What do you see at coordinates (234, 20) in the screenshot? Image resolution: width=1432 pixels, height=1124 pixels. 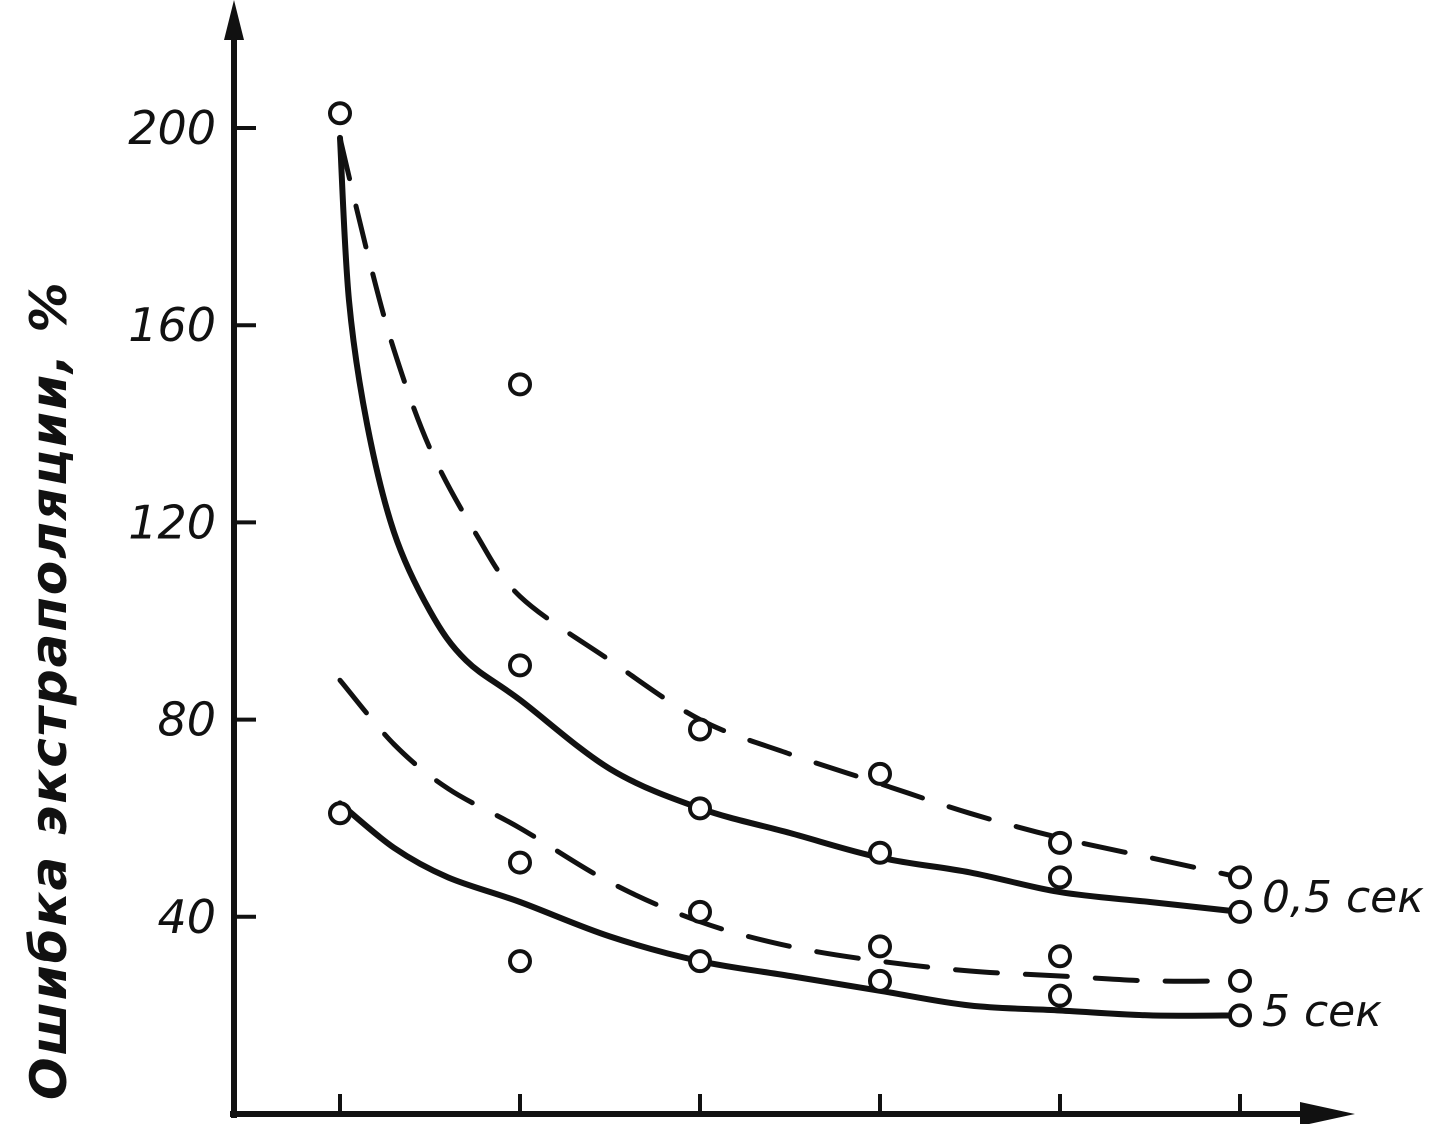 I see `y-axis-arrow` at bounding box center [234, 20].